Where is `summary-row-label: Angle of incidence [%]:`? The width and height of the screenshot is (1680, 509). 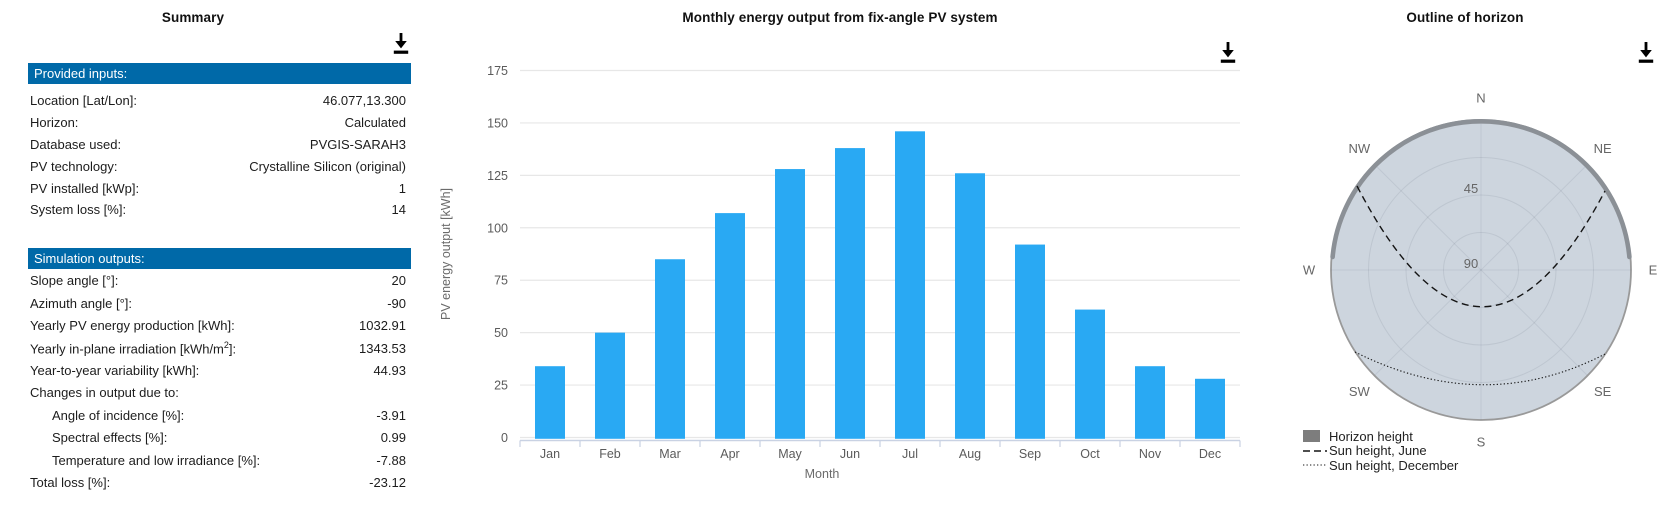
summary-row-label: Angle of incidence [%]: is located at coordinates (118, 415).